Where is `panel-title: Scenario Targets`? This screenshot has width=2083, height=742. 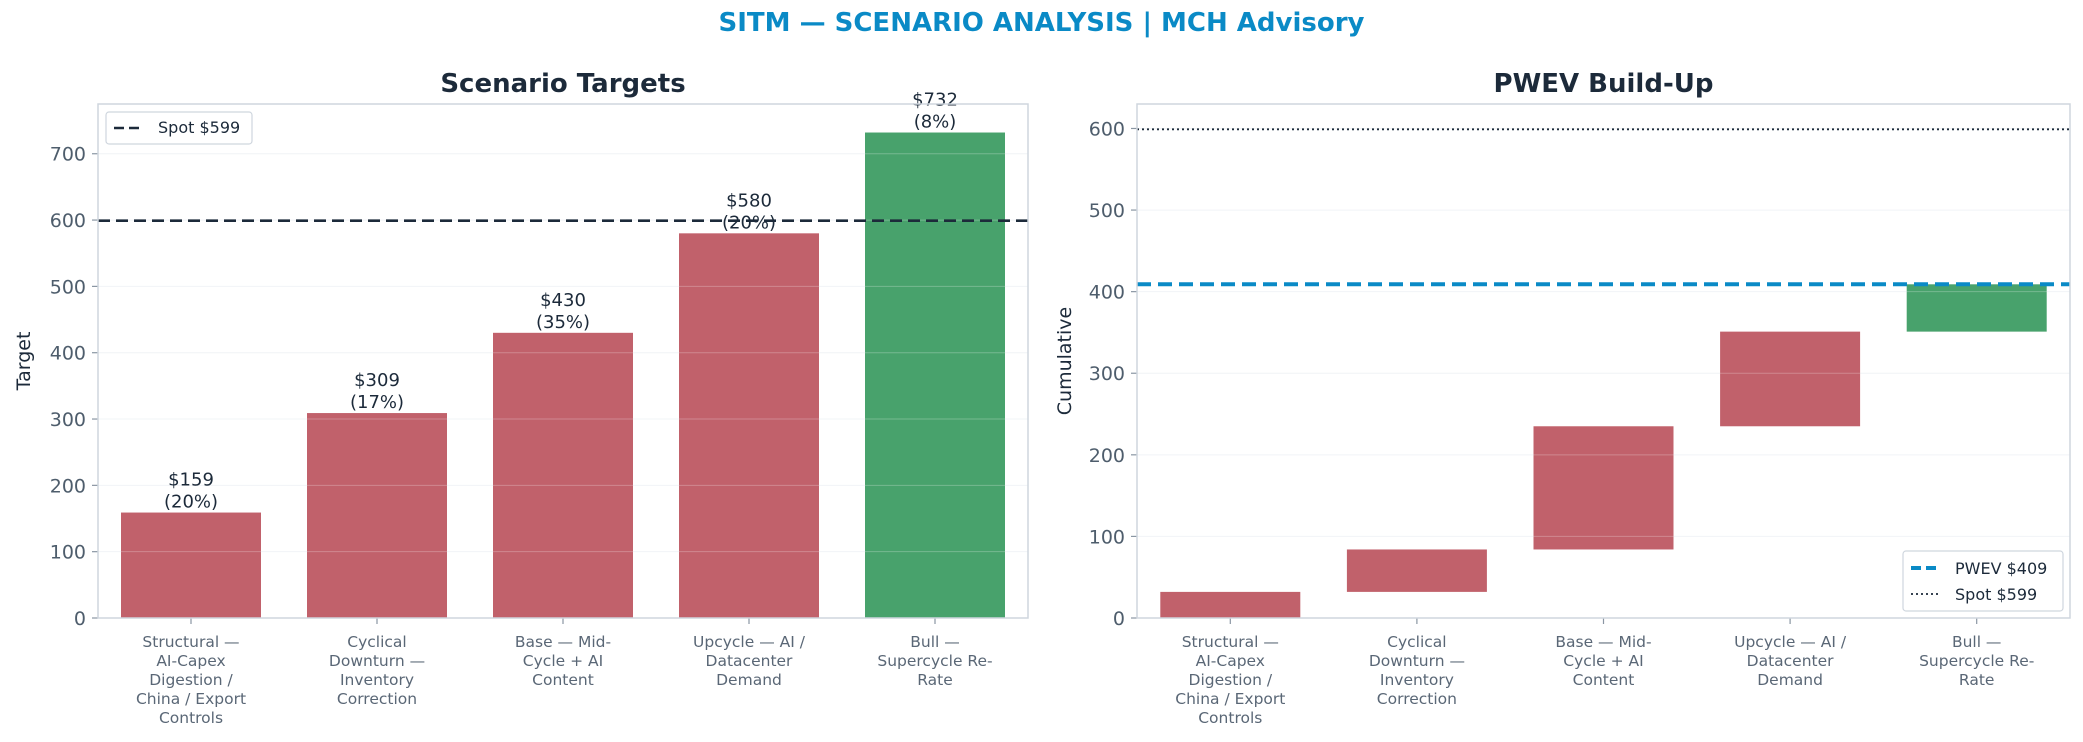 panel-title: Scenario Targets is located at coordinates (562, 84).